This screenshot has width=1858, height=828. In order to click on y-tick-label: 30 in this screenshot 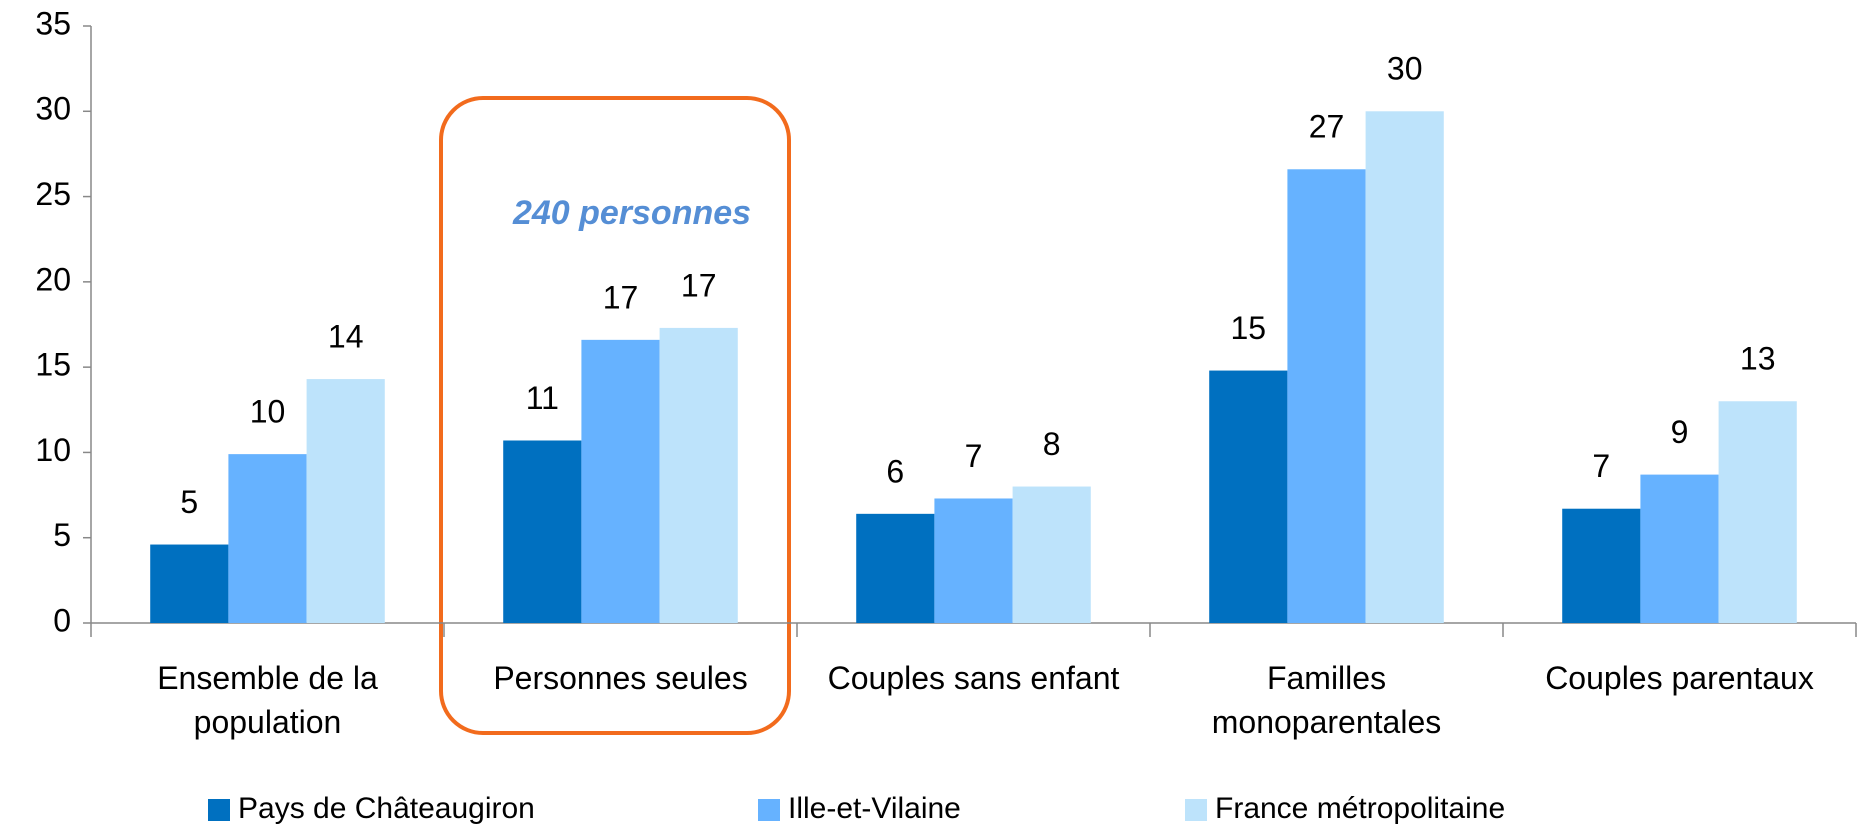, I will do `click(53, 109)`.